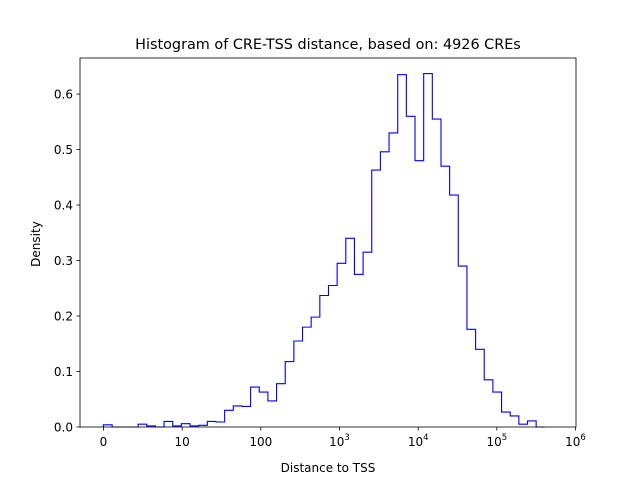 The width and height of the screenshot is (640, 480). What do you see at coordinates (339, 441) in the screenshot?
I see `x-tick-label: 10³` at bounding box center [339, 441].